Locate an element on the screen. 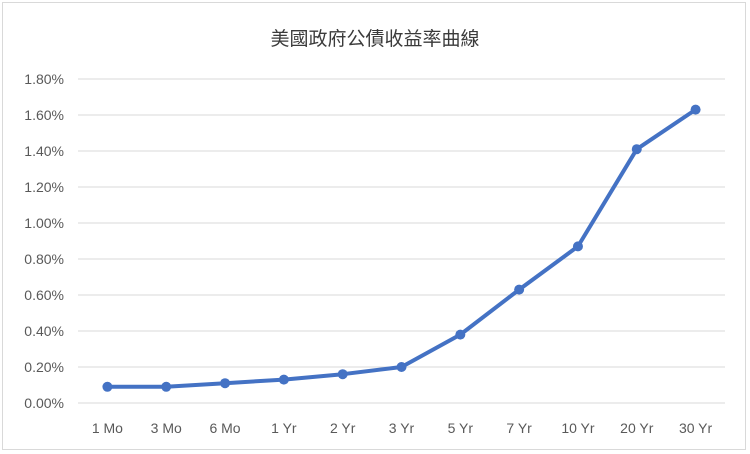 The height and width of the screenshot is (454, 750). y-tick-label: 1.00% is located at coordinates (44, 223).